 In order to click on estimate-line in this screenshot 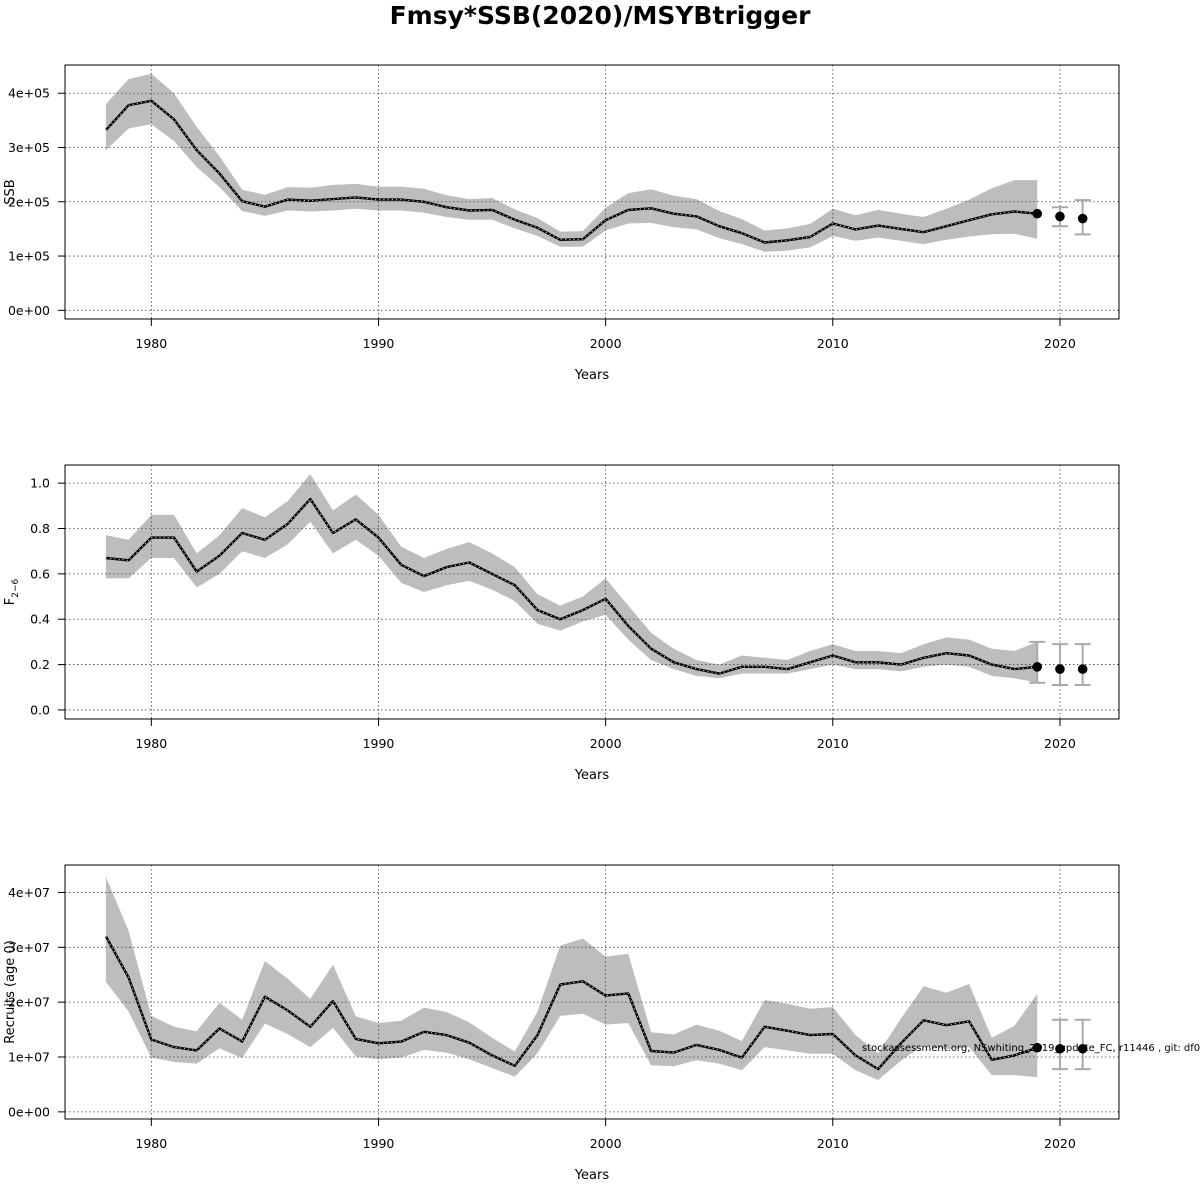, I will do `click(571, 1003)`.